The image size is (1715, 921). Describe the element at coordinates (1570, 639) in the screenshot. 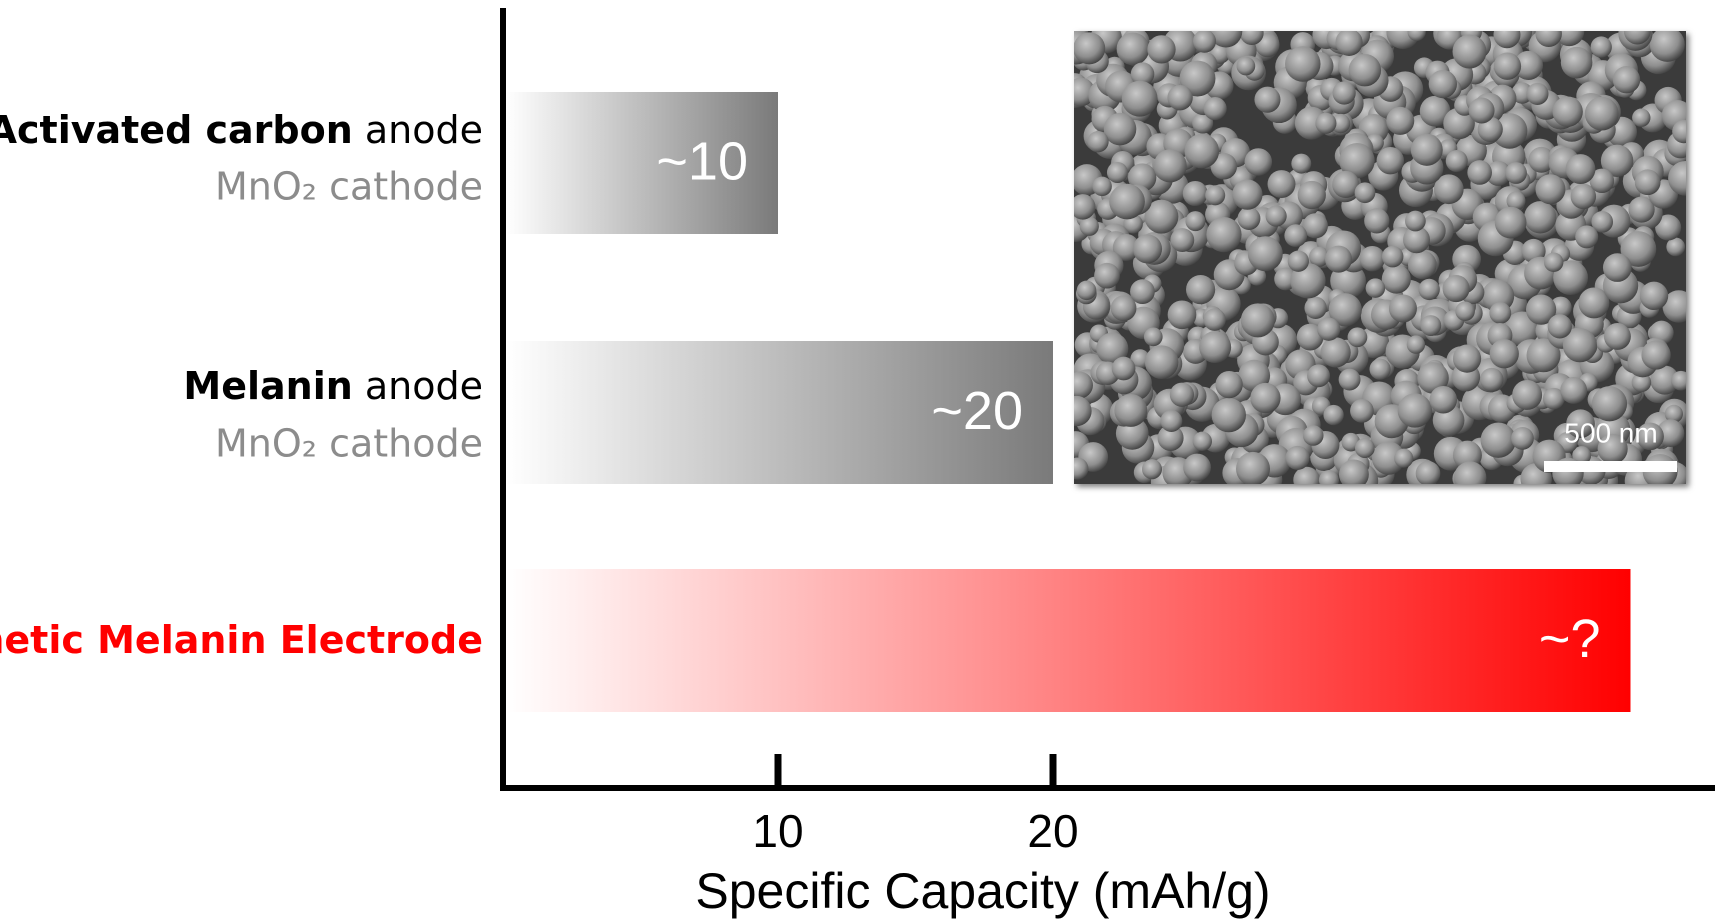

I see `value-label: ~?` at that location.